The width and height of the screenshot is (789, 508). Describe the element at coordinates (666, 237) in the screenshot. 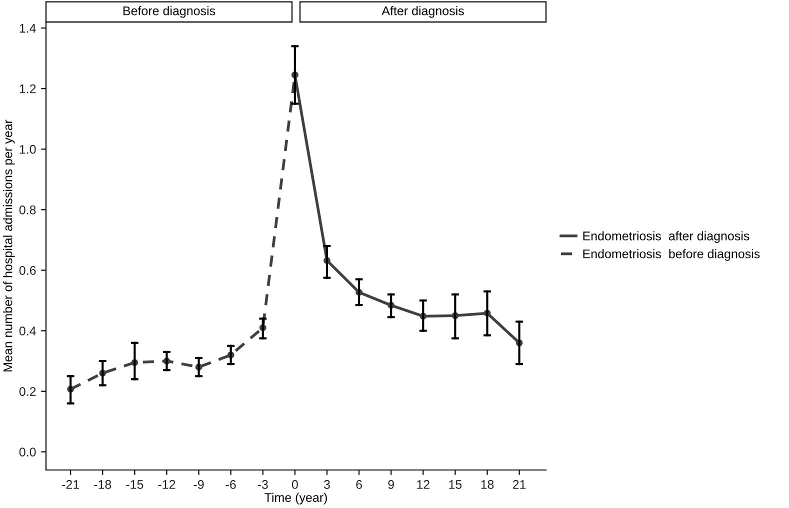

I see `legend-label: Endometriosis after diagnosis` at that location.